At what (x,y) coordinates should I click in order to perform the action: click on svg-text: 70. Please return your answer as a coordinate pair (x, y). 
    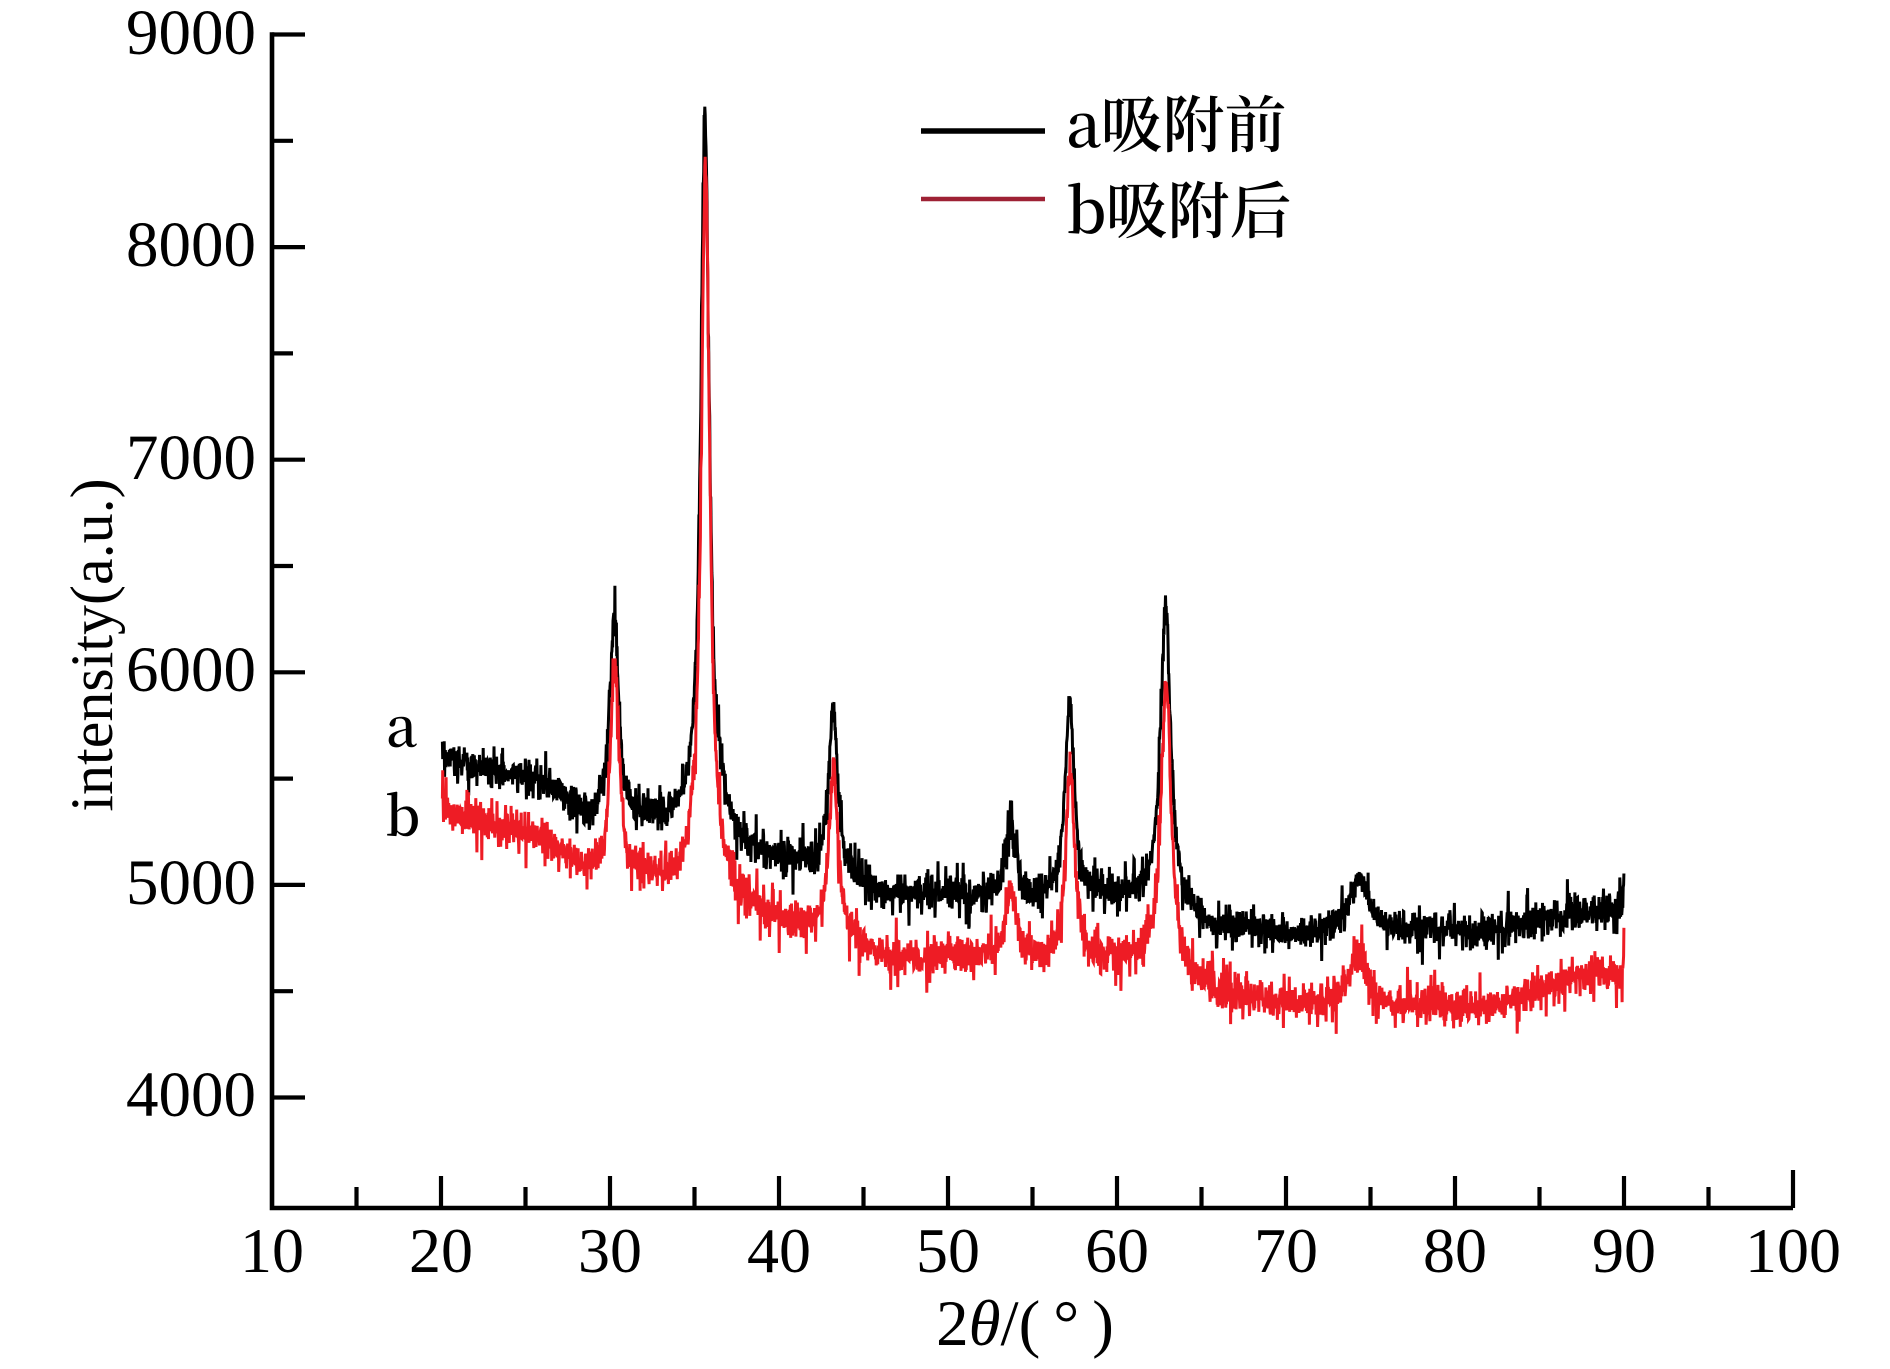
    Looking at the image, I should click on (1286, 1250).